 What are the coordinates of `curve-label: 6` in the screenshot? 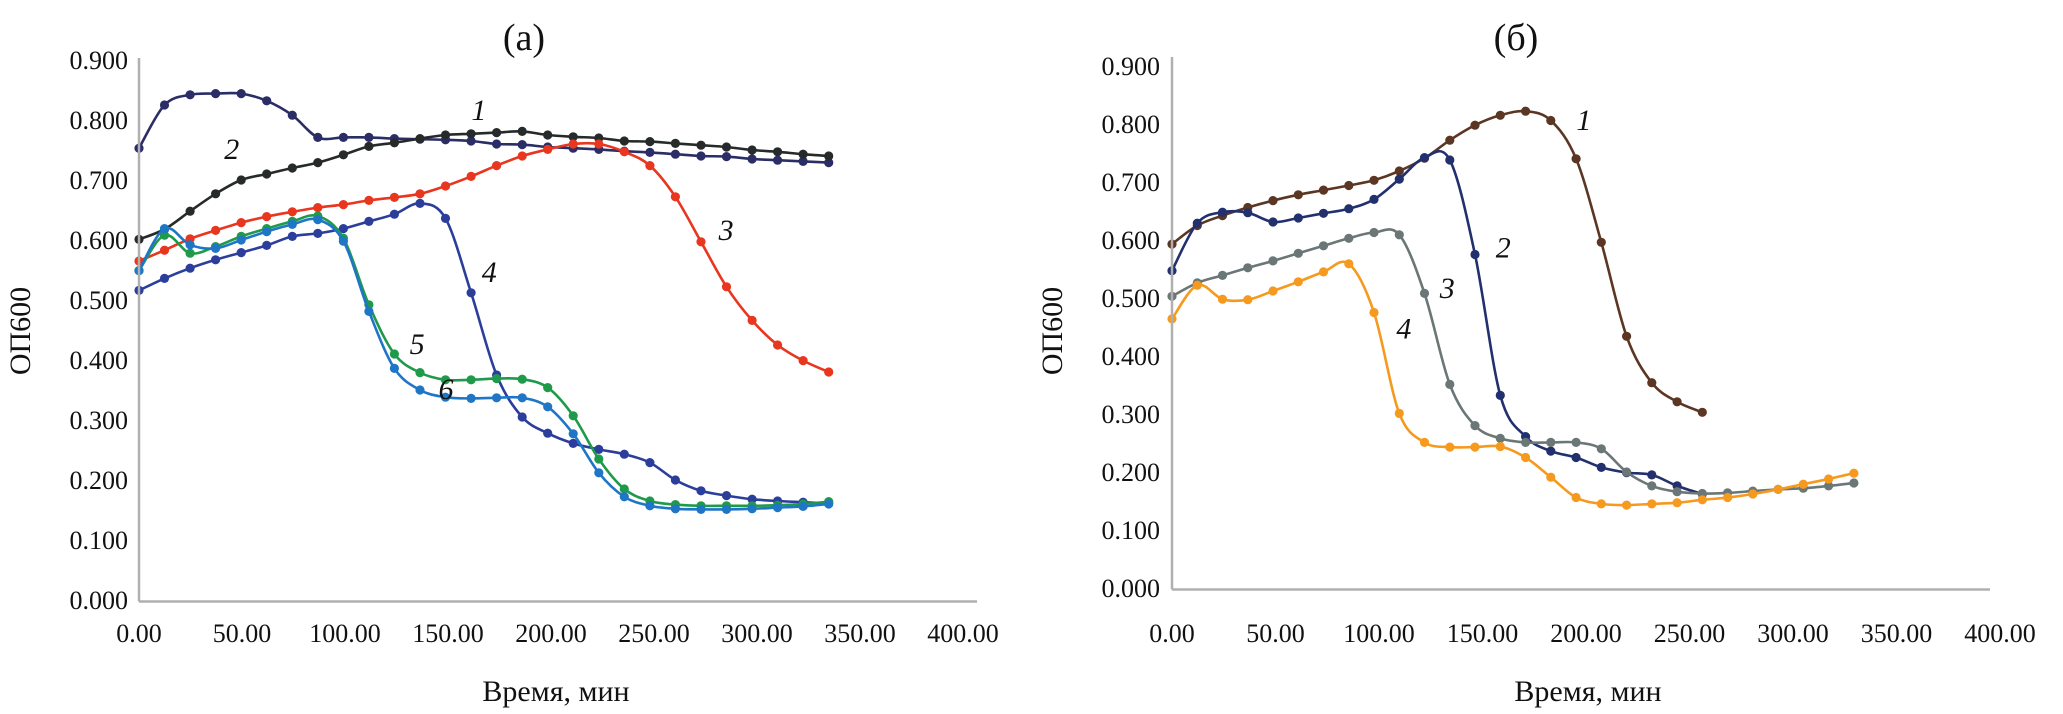 It's located at (445, 389).